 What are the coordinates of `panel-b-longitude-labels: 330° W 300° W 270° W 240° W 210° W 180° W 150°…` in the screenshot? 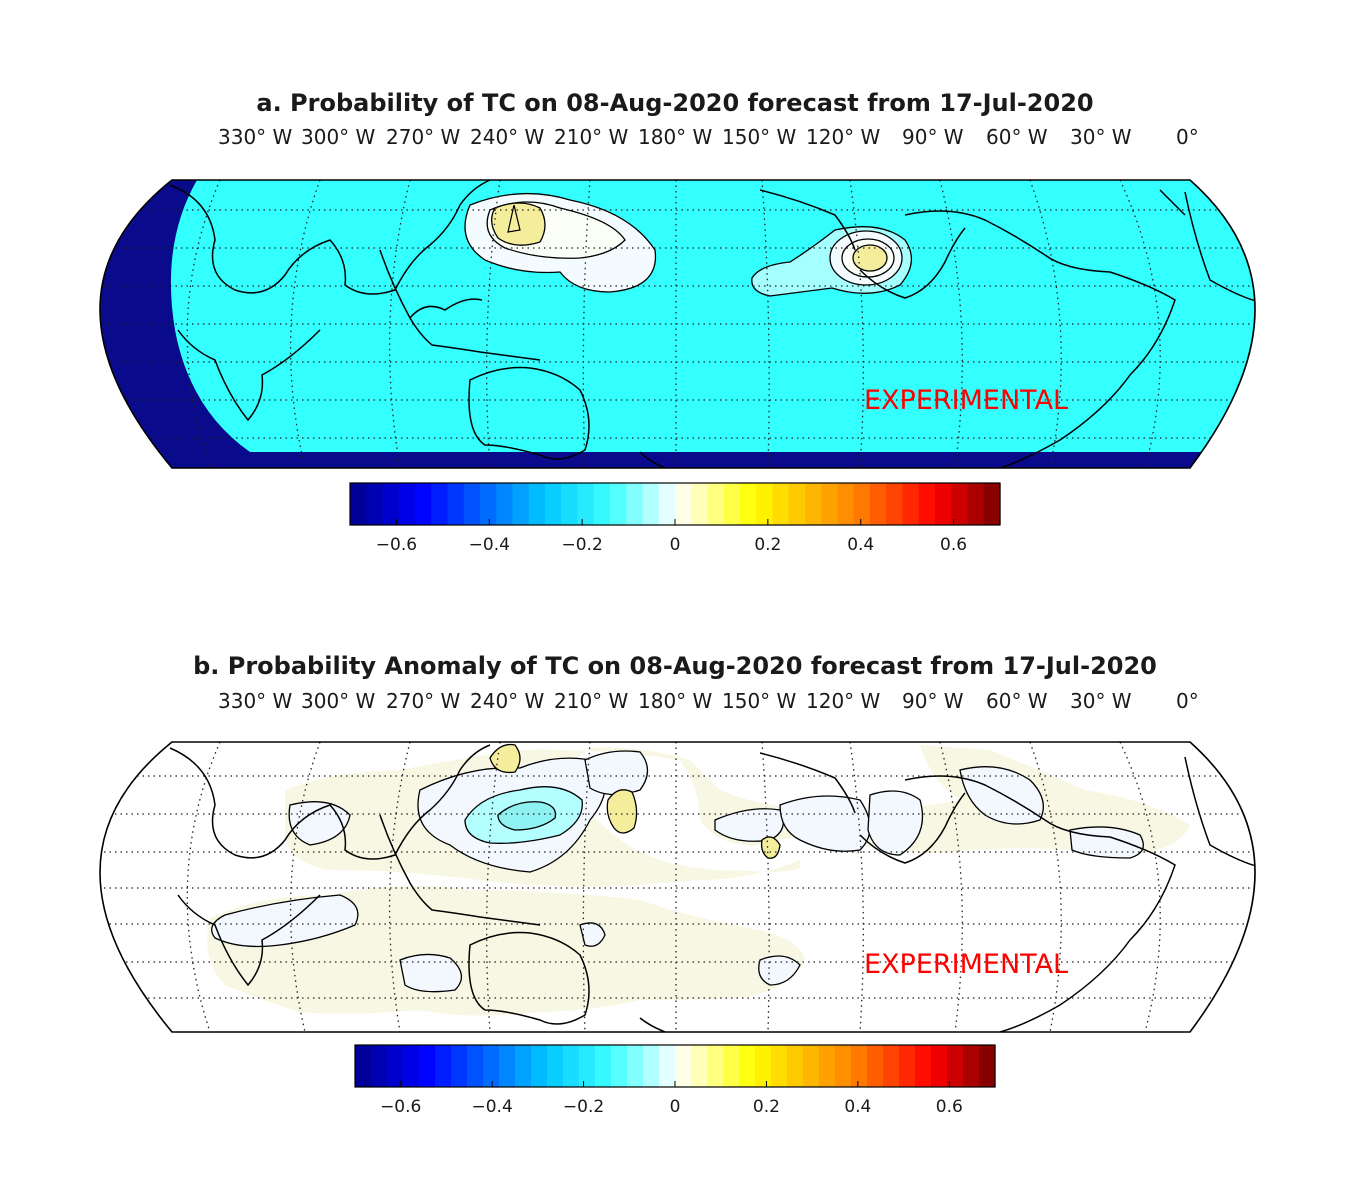 It's located at (708, 701).